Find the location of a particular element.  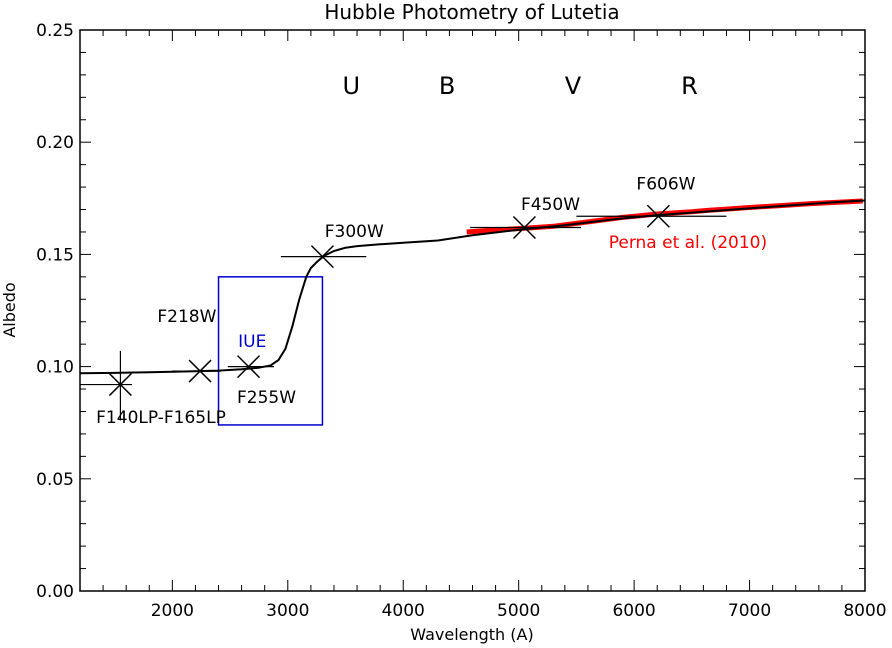

iue-label: IUE is located at coordinates (252, 342).